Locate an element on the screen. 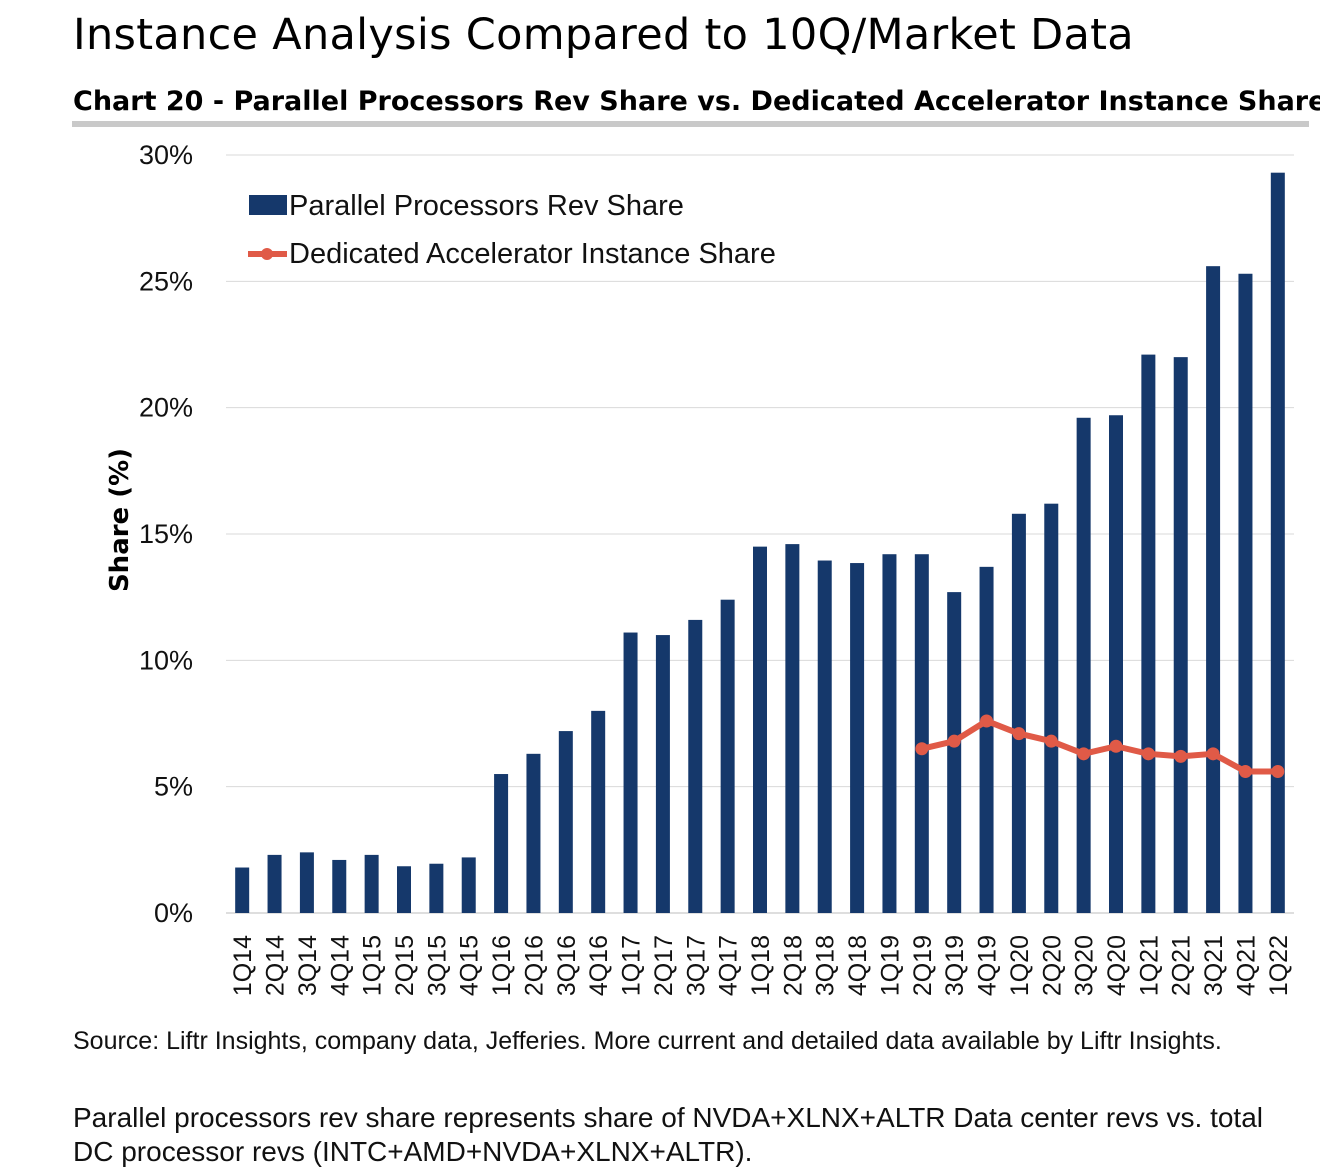 The width and height of the screenshot is (1320, 1176). x-tick-label: 4Q15 is located at coordinates (470, 965).